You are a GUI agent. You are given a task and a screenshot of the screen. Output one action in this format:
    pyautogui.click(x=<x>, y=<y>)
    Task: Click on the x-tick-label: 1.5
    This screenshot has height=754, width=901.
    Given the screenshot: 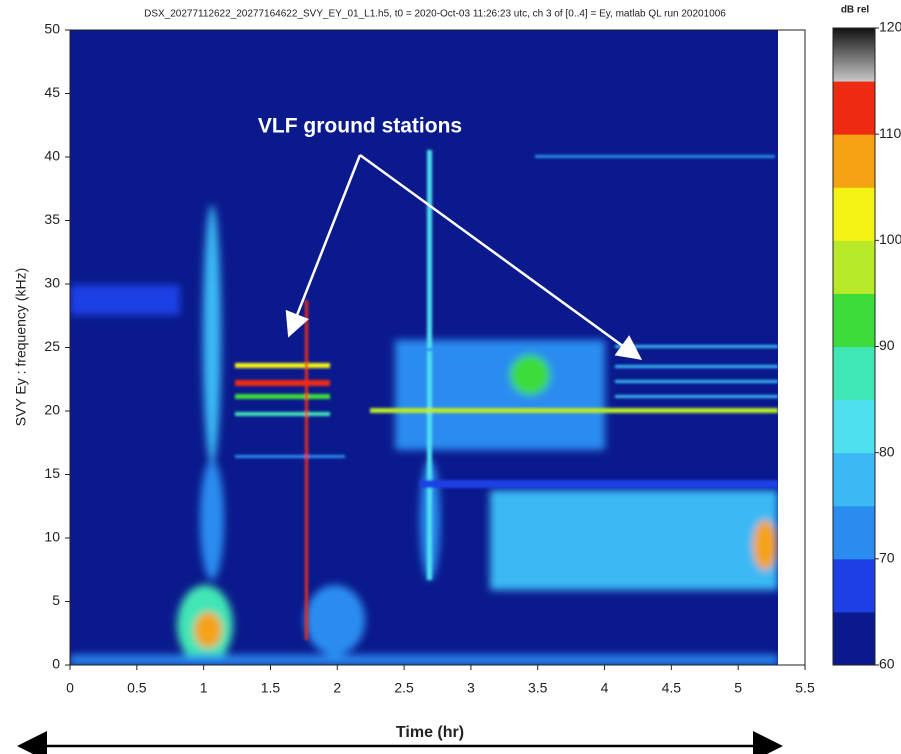 What is the action you would take?
    pyautogui.click(x=271, y=688)
    